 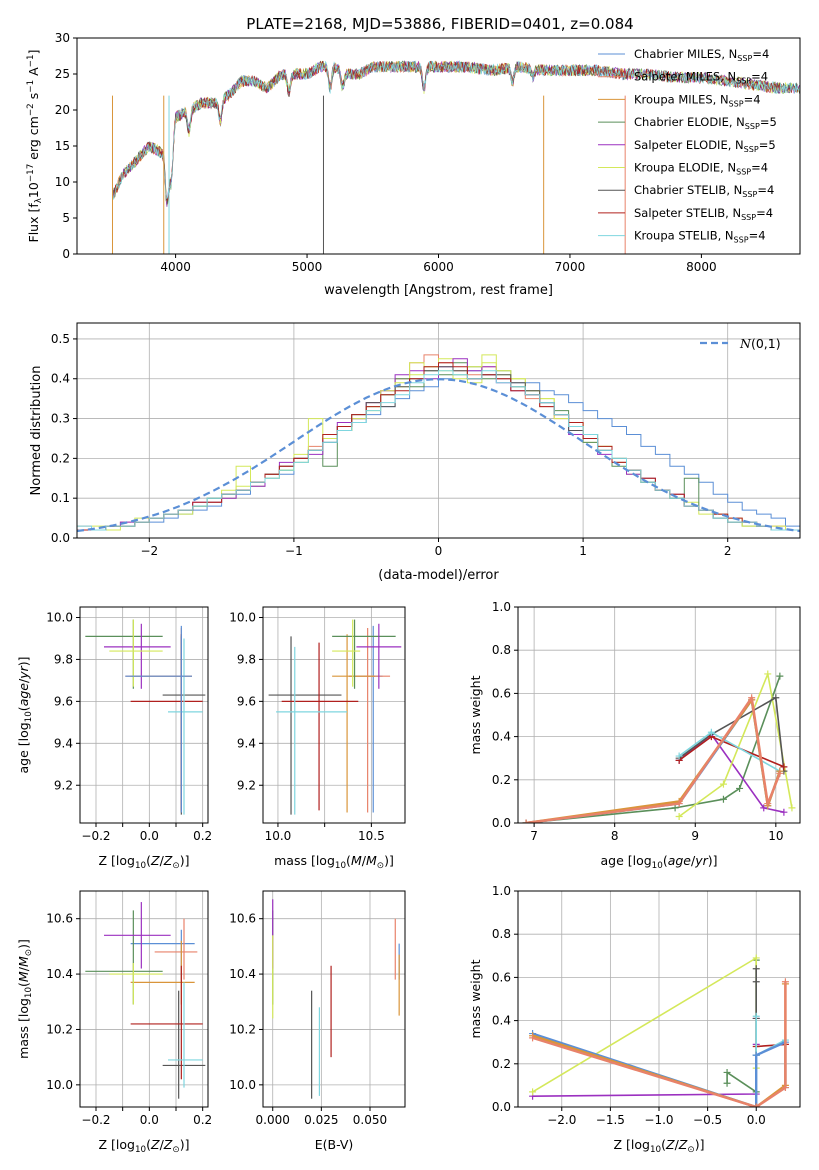 I want to click on legend-label-kroupa_miles: Kroupa MILES, NSSP=4, so click(x=697, y=100).